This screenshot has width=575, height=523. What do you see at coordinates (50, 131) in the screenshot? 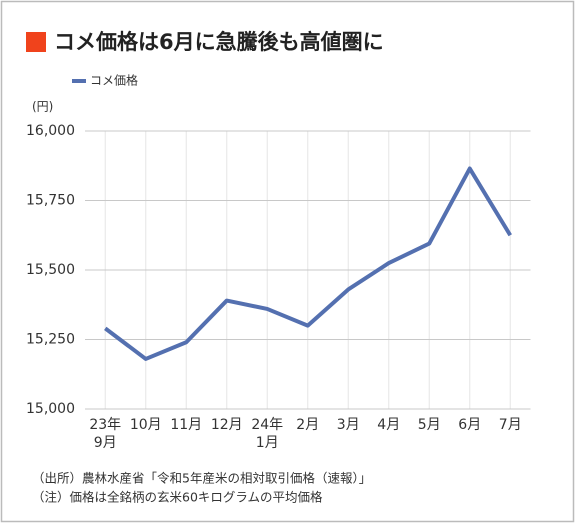
I see `y-tick-label: 16,000` at bounding box center [50, 131].